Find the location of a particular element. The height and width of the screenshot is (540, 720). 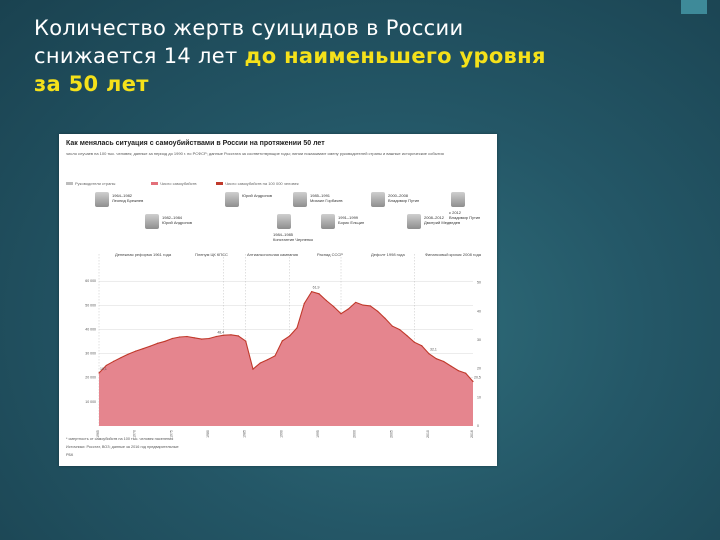

y-axis-right: 0 10 20 30 40 50 is located at coordinates (479, 354).